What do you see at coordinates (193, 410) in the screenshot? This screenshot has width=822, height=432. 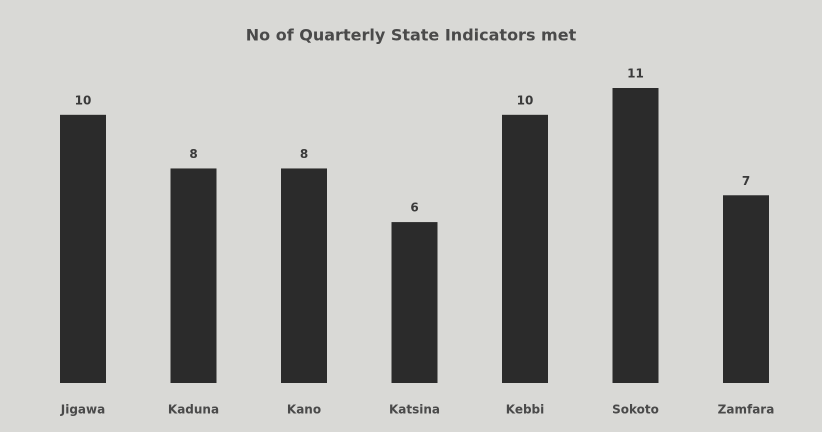 I see `x-tick-label: Kaduna` at bounding box center [193, 410].